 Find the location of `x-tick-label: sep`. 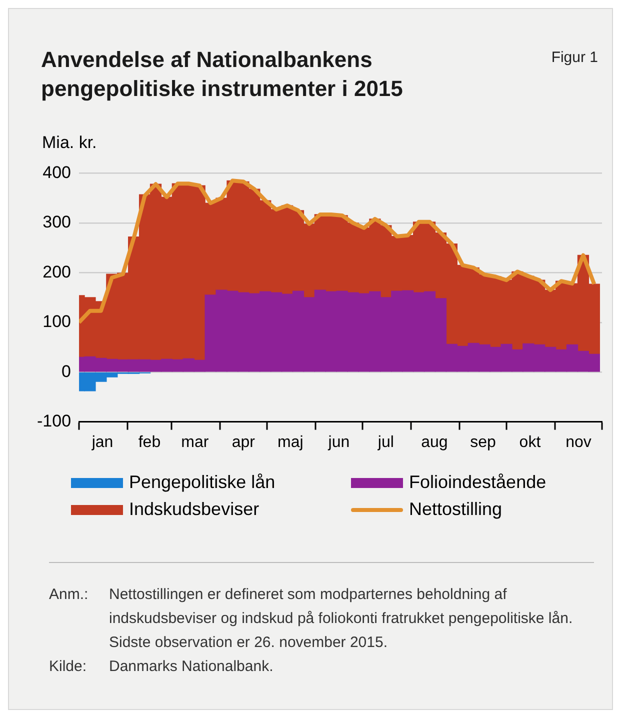

x-tick-label: sep is located at coordinates (483, 442).